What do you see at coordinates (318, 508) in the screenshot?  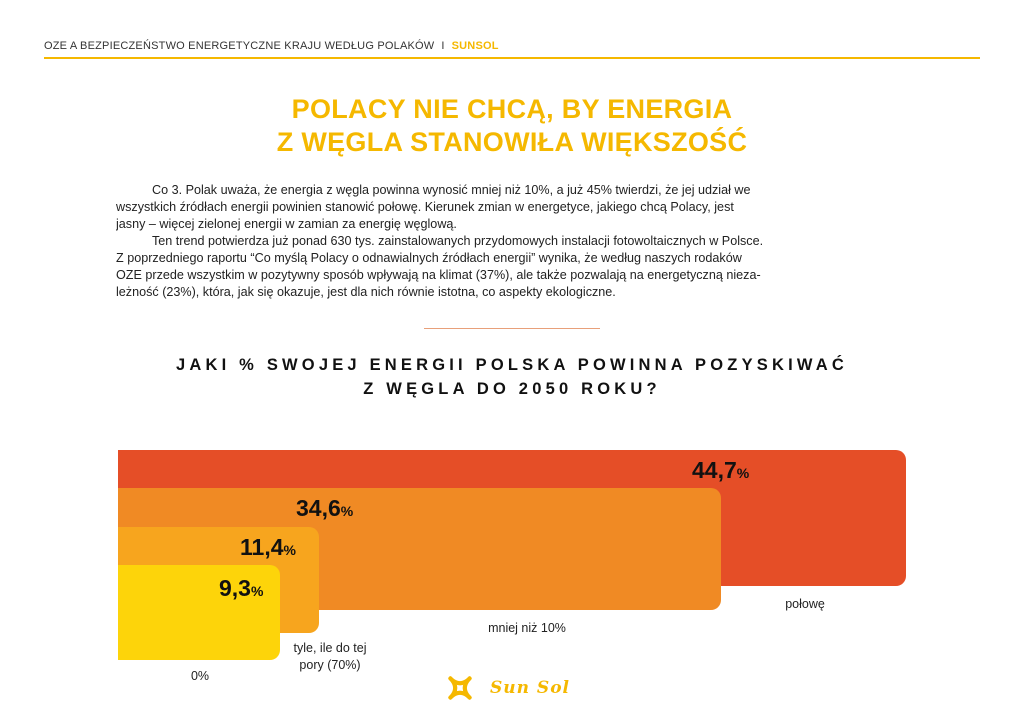 I see `chart-value-number: 34,6` at bounding box center [318, 508].